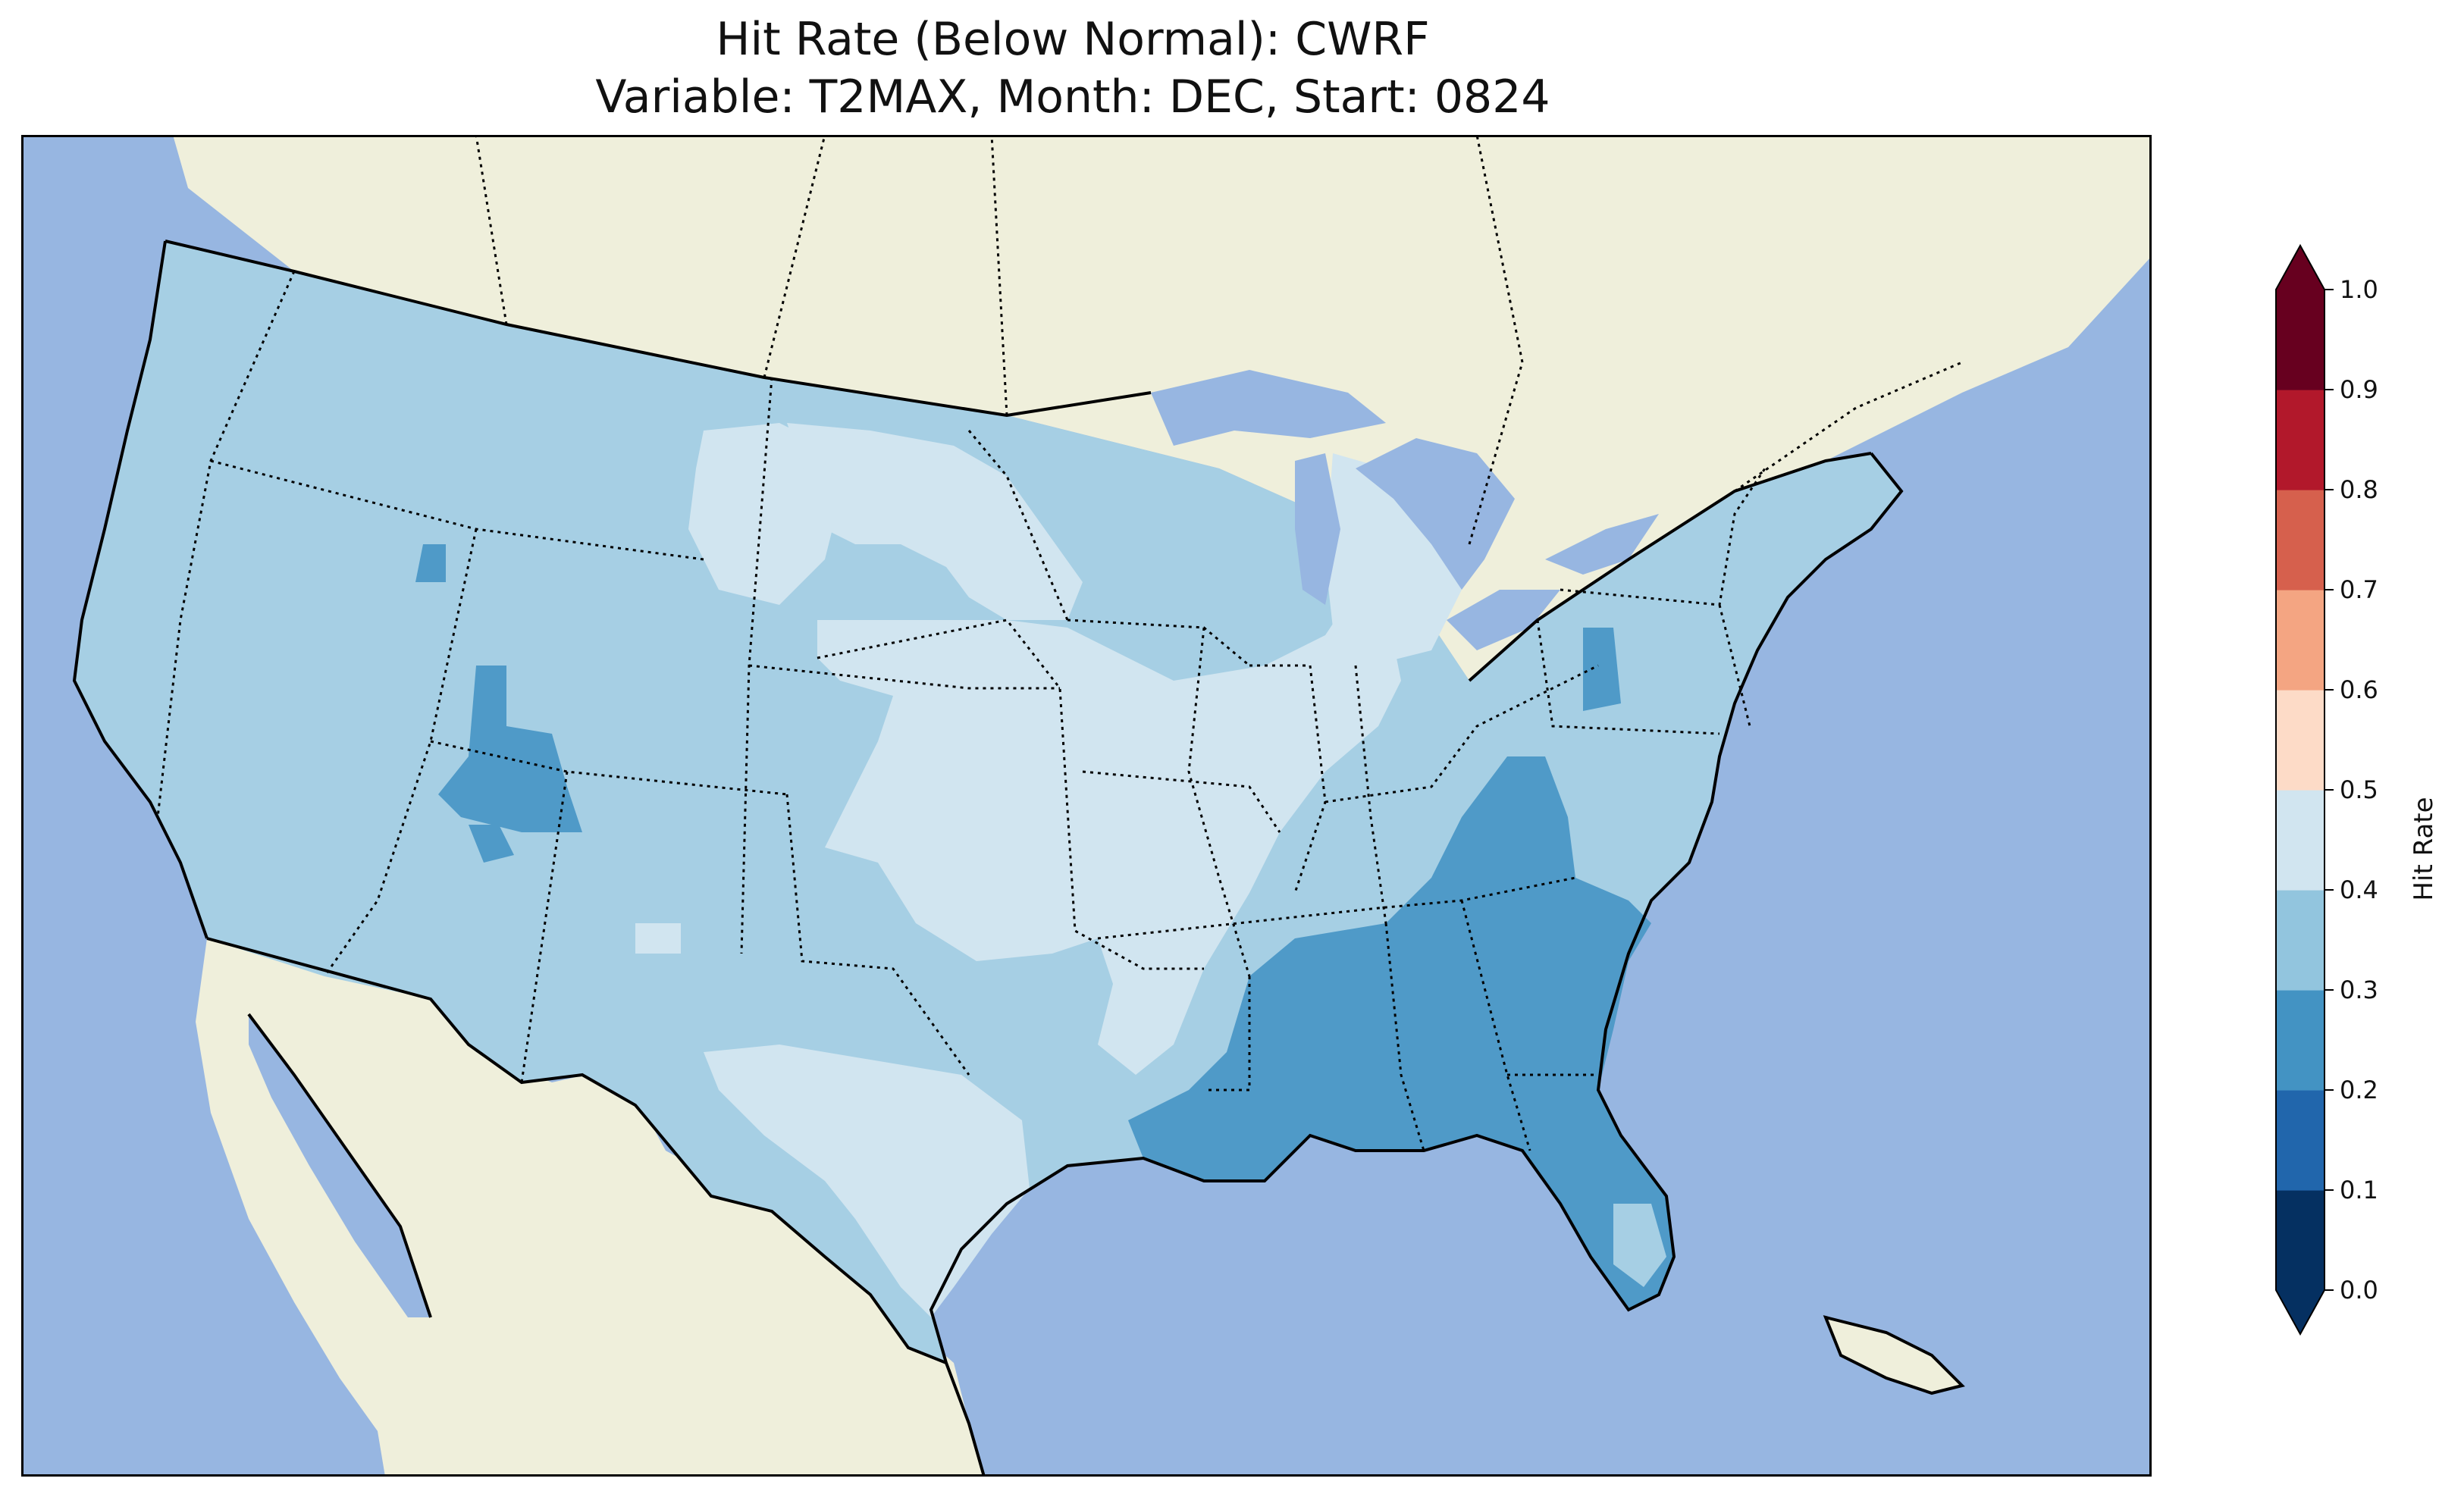 Image resolution: width=2464 pixels, height=1494 pixels. I want to click on colorbar-tick-label: 0.3, so click(2359, 990).